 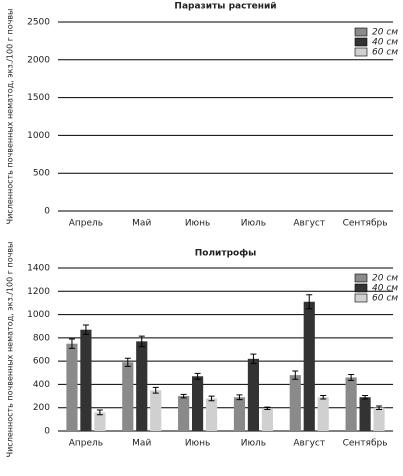 I want to click on y-tick-label: 1200, so click(x=38, y=292).